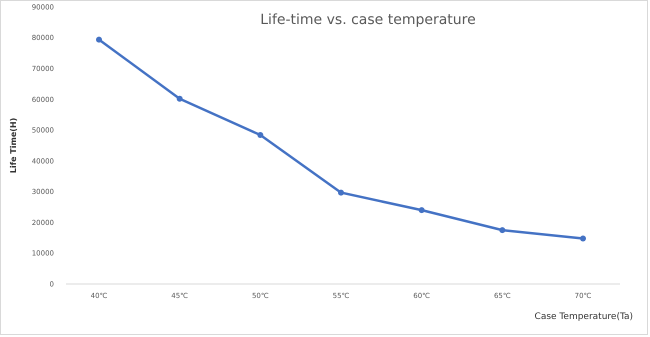 The width and height of the screenshot is (650, 337). I want to click on y-axis-title: Life Time(H), so click(13, 146).